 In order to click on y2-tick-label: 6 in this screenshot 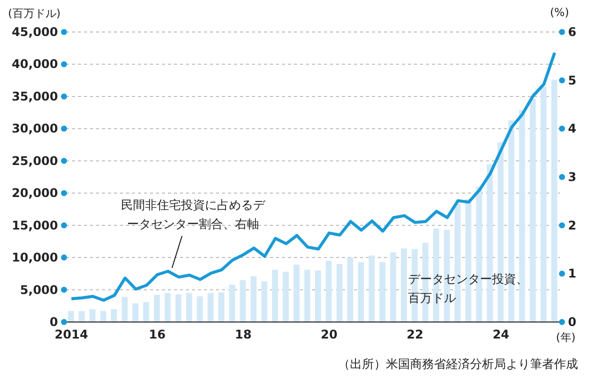, I will do `click(572, 32)`.